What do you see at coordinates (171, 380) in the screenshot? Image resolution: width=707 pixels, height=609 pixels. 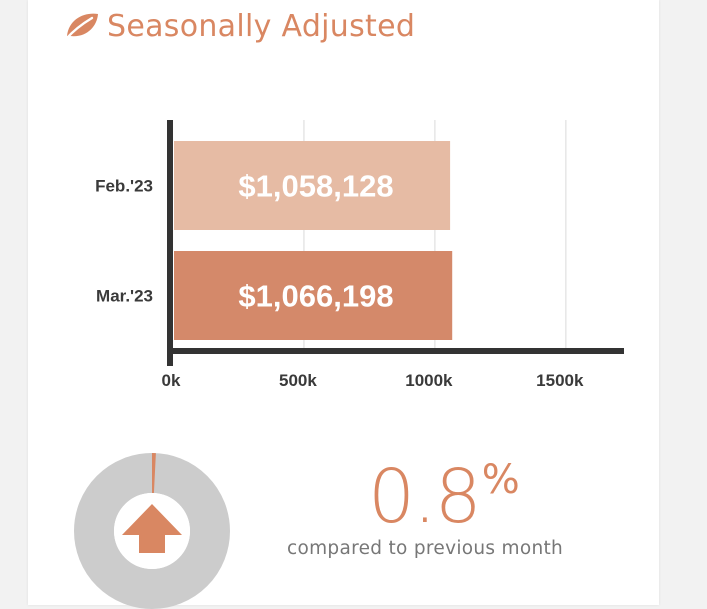 I see `x-tick-label: 0k` at bounding box center [171, 380].